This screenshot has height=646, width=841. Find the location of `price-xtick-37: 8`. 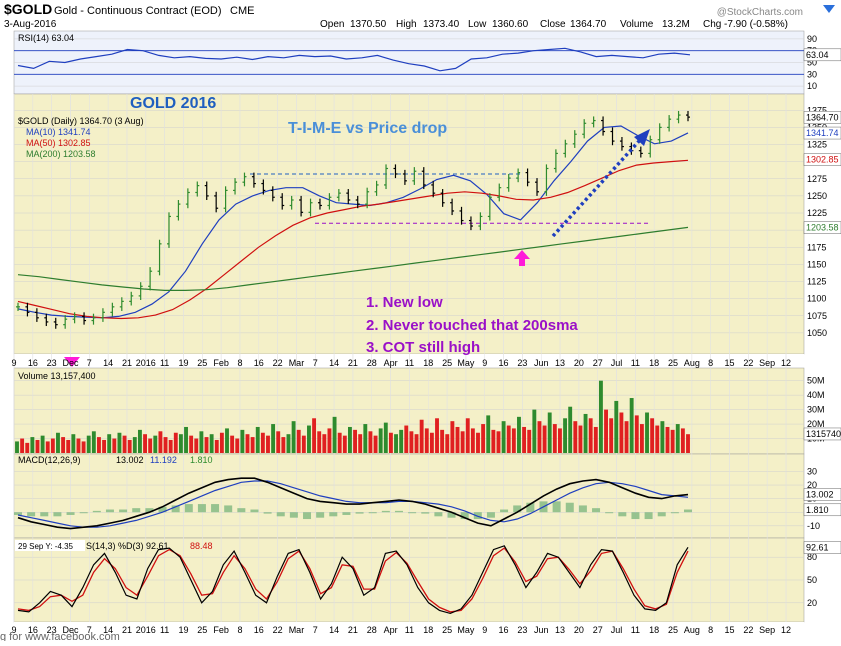

price-xtick-37: 8 is located at coordinates (710, 363).